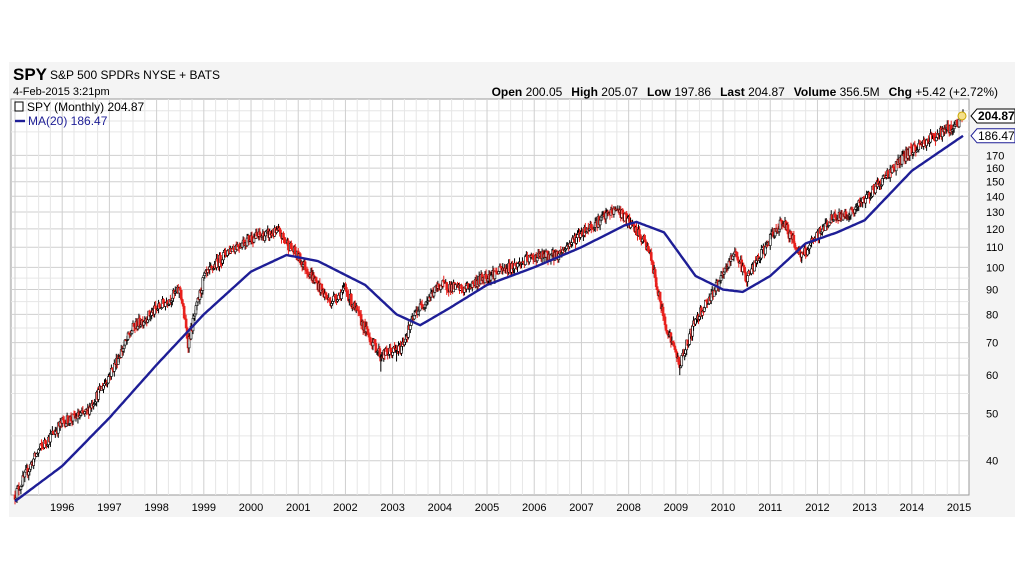 Image resolution: width=1024 pixels, height=576 pixels. I want to click on y-tick-label: 90, so click(992, 291).